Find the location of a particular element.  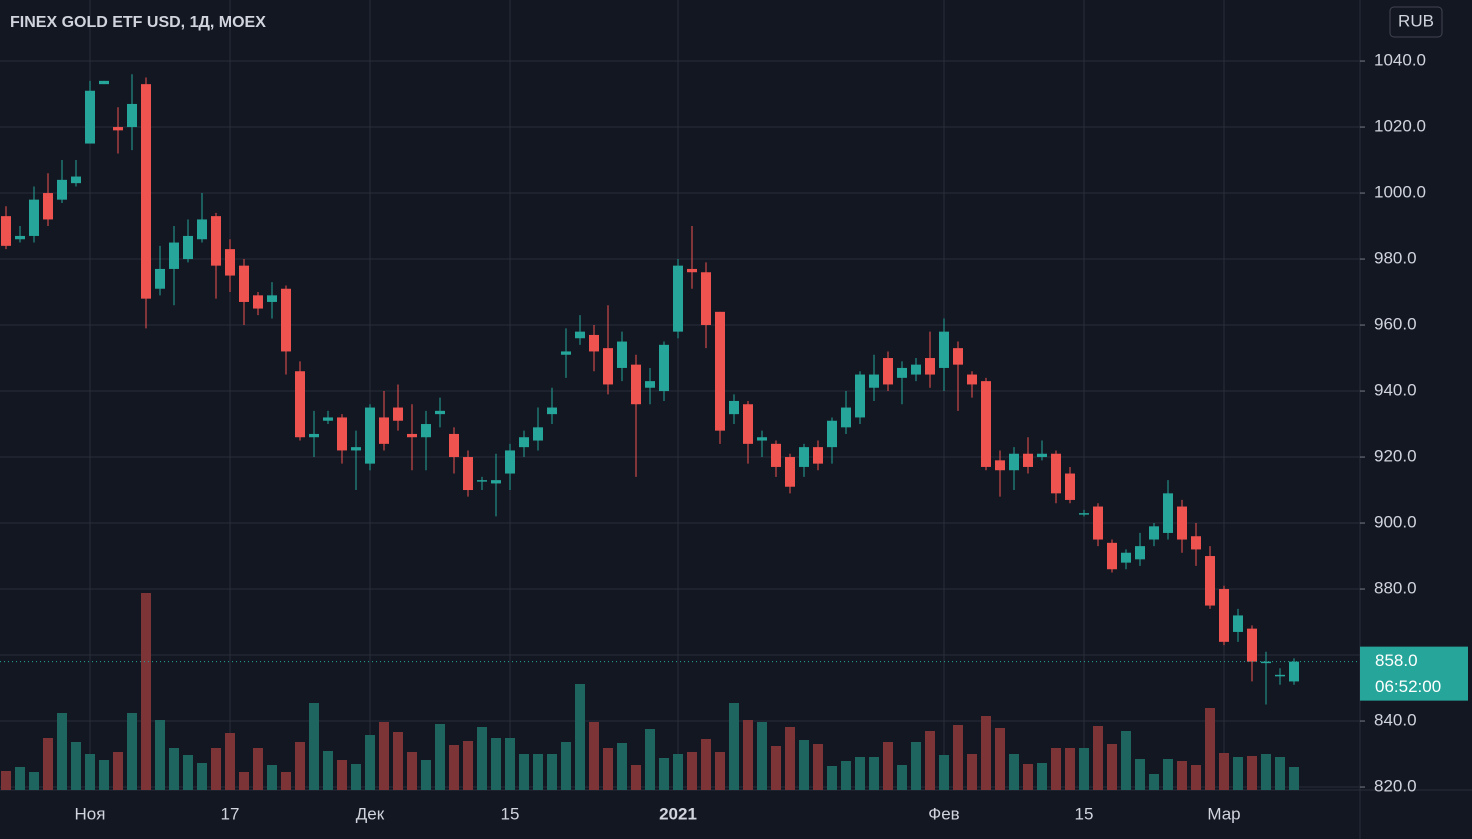

y-tick-label: 900.0 is located at coordinates (1395, 522).